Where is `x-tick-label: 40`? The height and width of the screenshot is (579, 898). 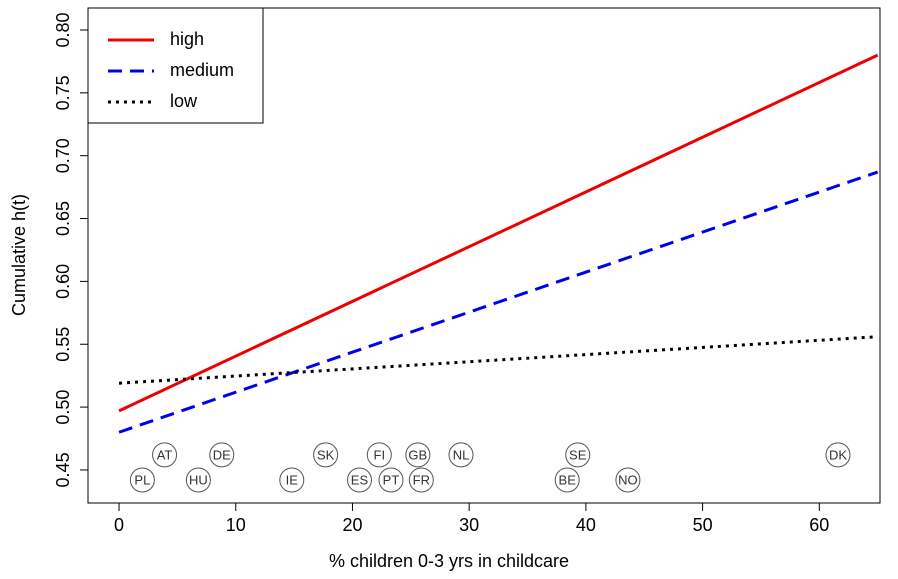
x-tick-label: 40 is located at coordinates (586, 525).